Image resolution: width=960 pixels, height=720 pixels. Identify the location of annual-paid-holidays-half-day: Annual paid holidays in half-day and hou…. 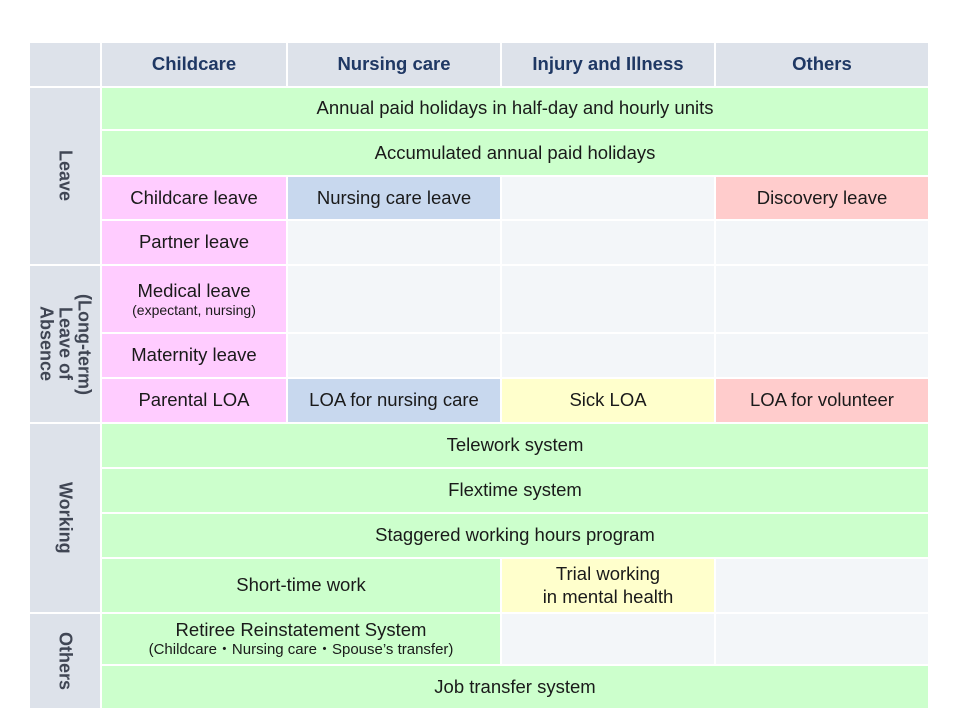
(515, 108).